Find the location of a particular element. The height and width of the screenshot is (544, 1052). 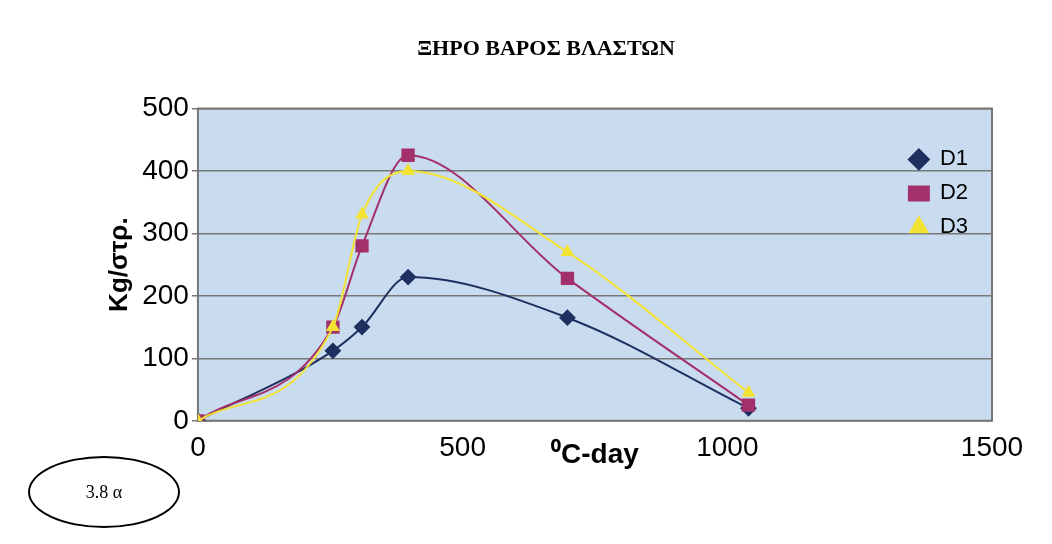

y-tick-label: 200 is located at coordinates (165, 294).